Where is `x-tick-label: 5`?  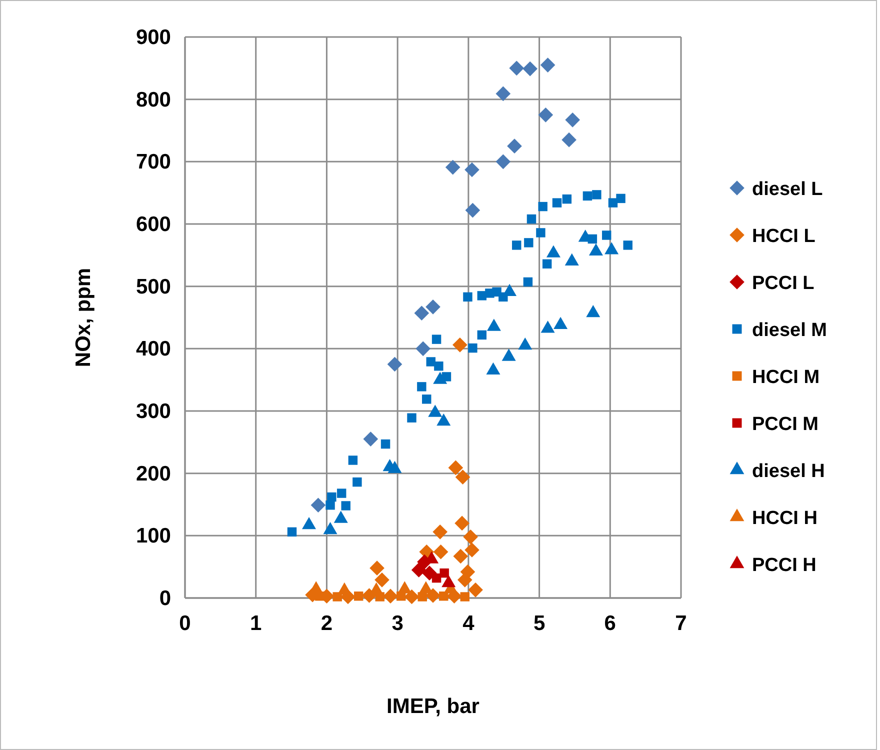
x-tick-label: 5 is located at coordinates (539, 623).